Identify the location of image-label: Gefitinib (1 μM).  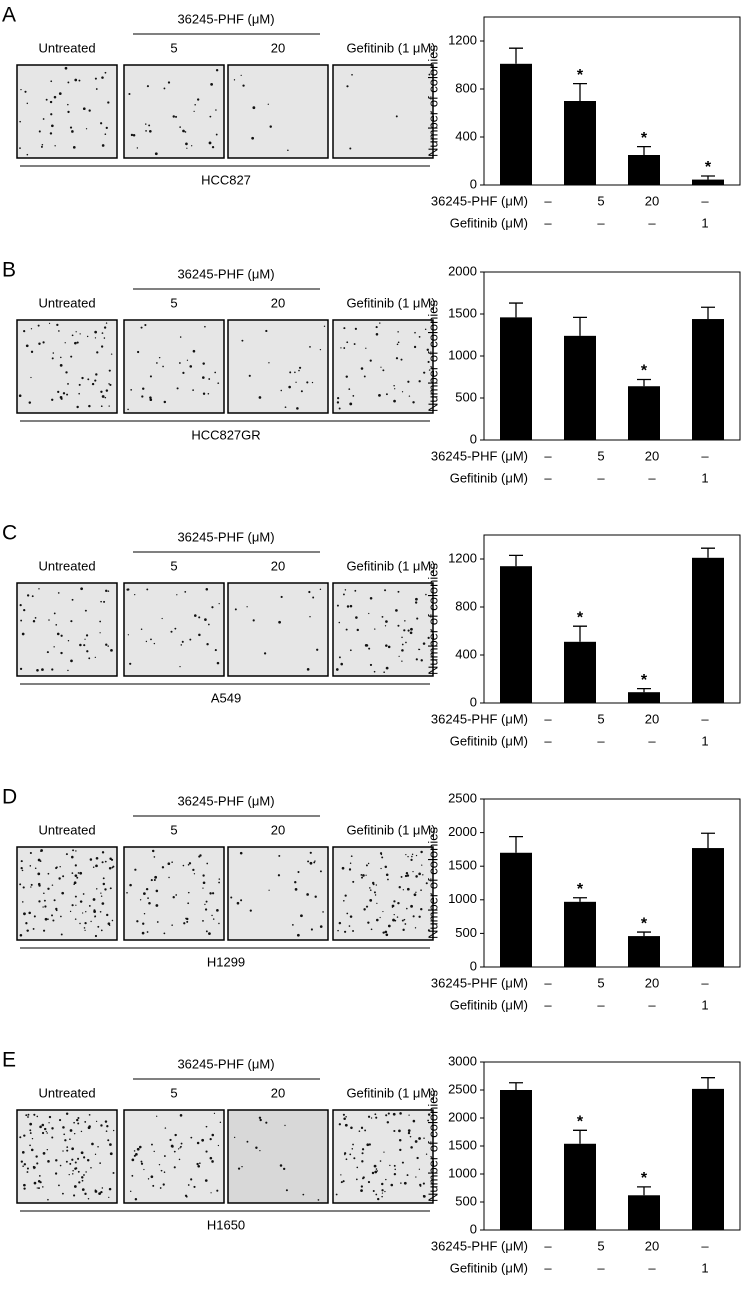
(390, 302).